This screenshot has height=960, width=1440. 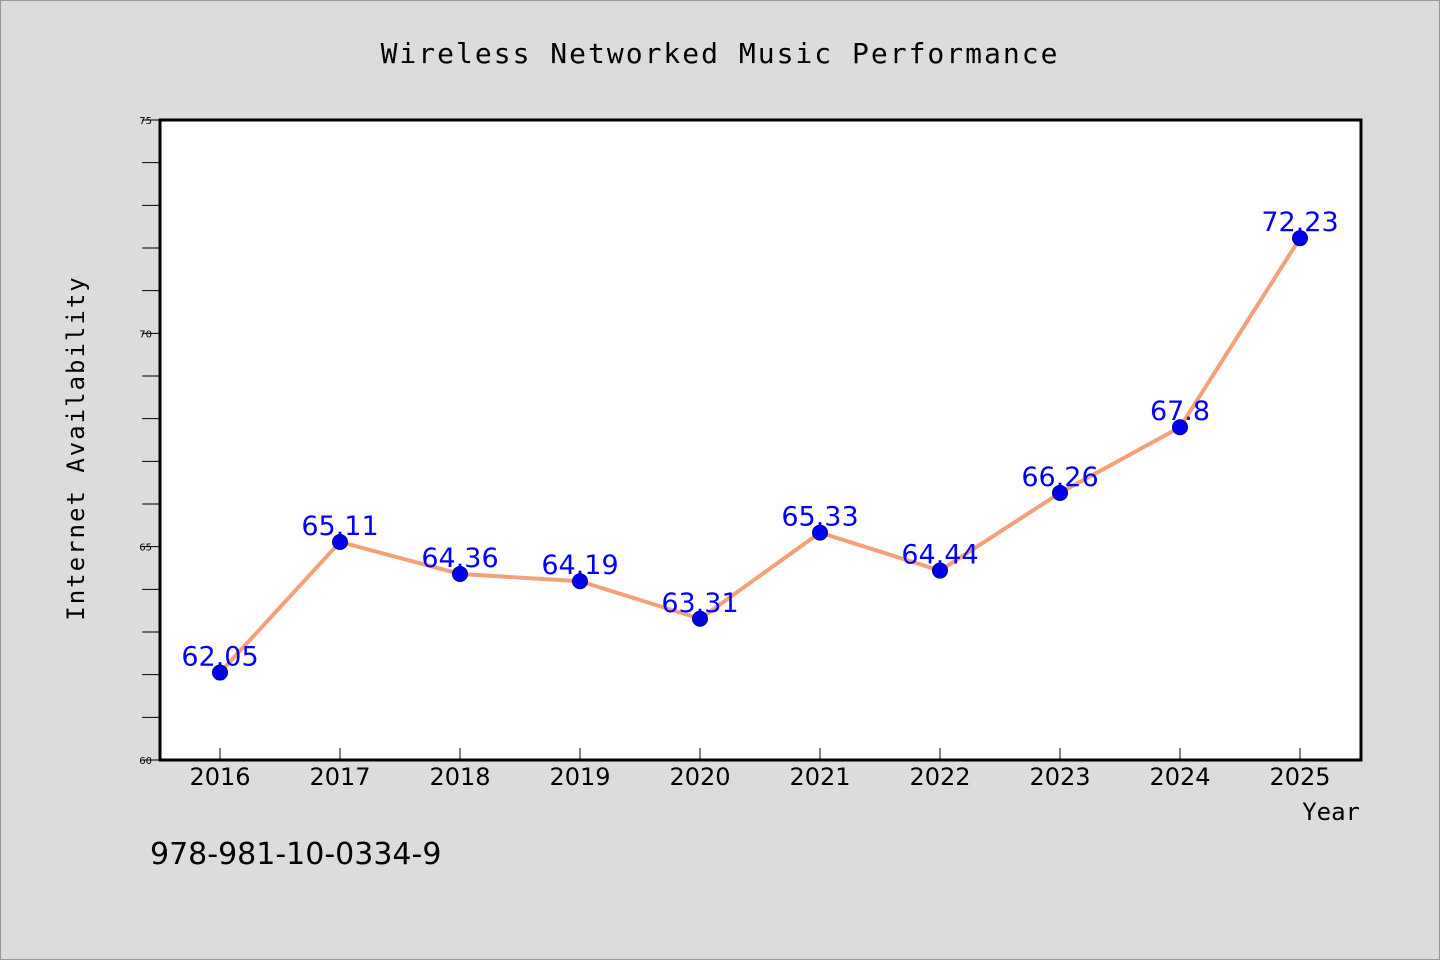 What do you see at coordinates (819, 777) in the screenshot?
I see `x-tick-label: 2021` at bounding box center [819, 777].